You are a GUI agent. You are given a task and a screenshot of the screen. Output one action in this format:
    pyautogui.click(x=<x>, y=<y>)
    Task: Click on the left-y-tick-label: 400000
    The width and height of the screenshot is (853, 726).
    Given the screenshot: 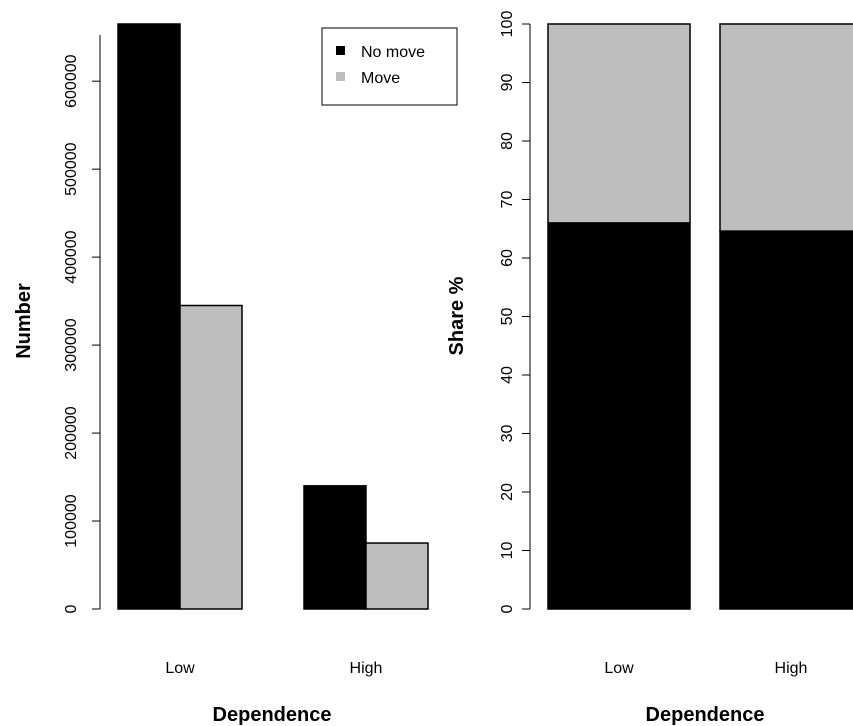 What is the action you would take?
    pyautogui.click(x=71, y=256)
    